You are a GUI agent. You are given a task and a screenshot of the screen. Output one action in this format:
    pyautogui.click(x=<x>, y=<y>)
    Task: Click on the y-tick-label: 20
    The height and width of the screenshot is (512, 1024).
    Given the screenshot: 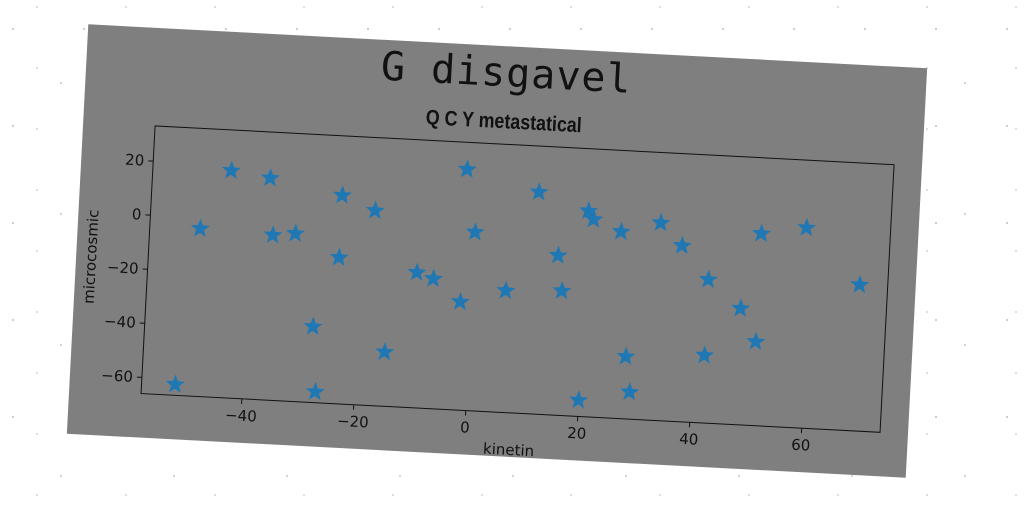 What is the action you would take?
    pyautogui.click(x=135, y=160)
    